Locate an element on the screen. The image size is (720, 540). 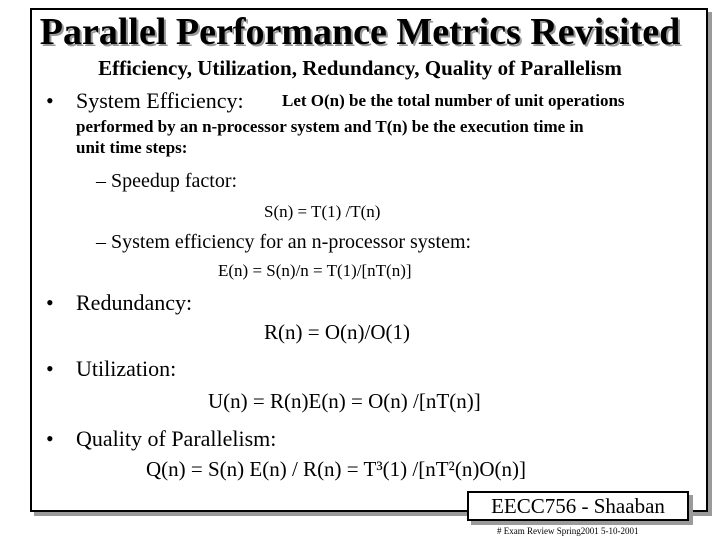
utilization-formula: U(n) = R(n)E(n) = O(n) /[nT(n)] is located at coordinates (344, 401).